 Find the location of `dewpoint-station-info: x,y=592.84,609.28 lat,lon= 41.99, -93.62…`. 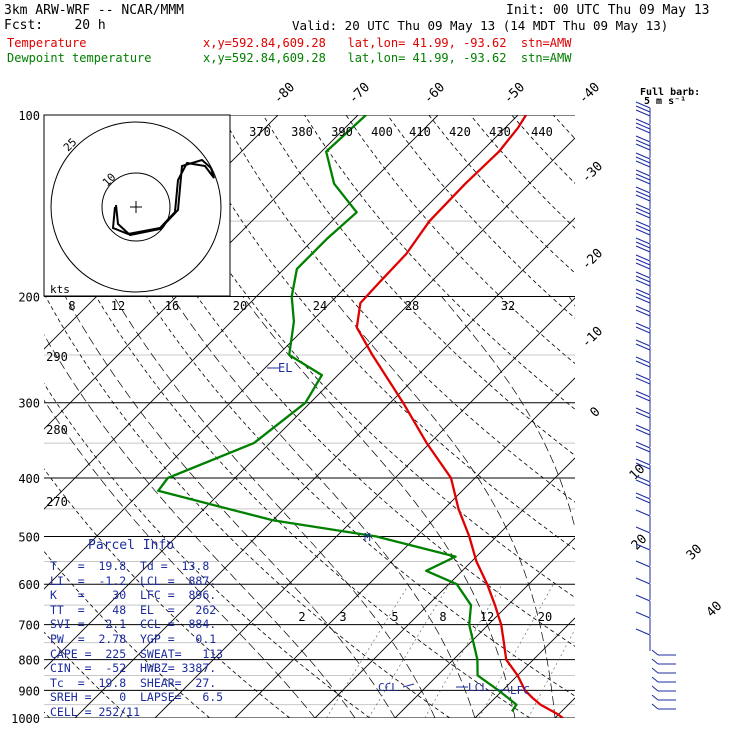

dewpoint-station-info: x,y=592.84,609.28 lat,lon= 41.99, -93.62… is located at coordinates (387, 58).